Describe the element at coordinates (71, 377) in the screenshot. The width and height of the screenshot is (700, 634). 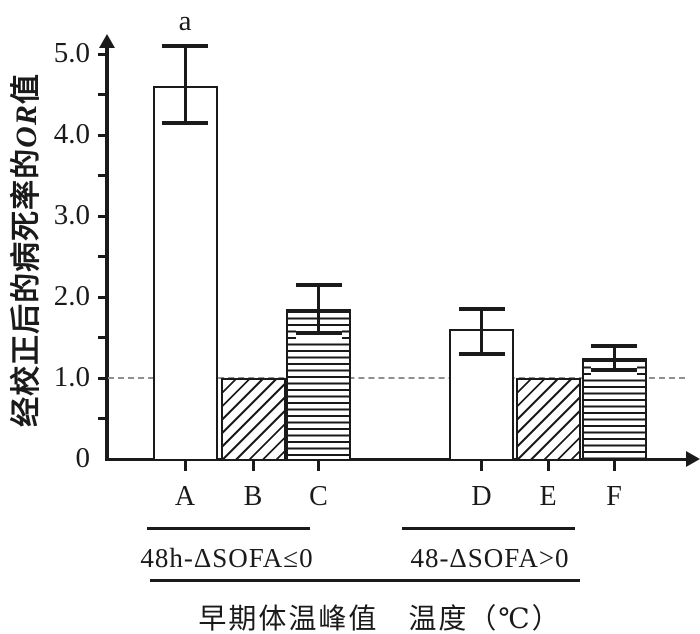
I see `y-tick-label: 1.0` at that location.